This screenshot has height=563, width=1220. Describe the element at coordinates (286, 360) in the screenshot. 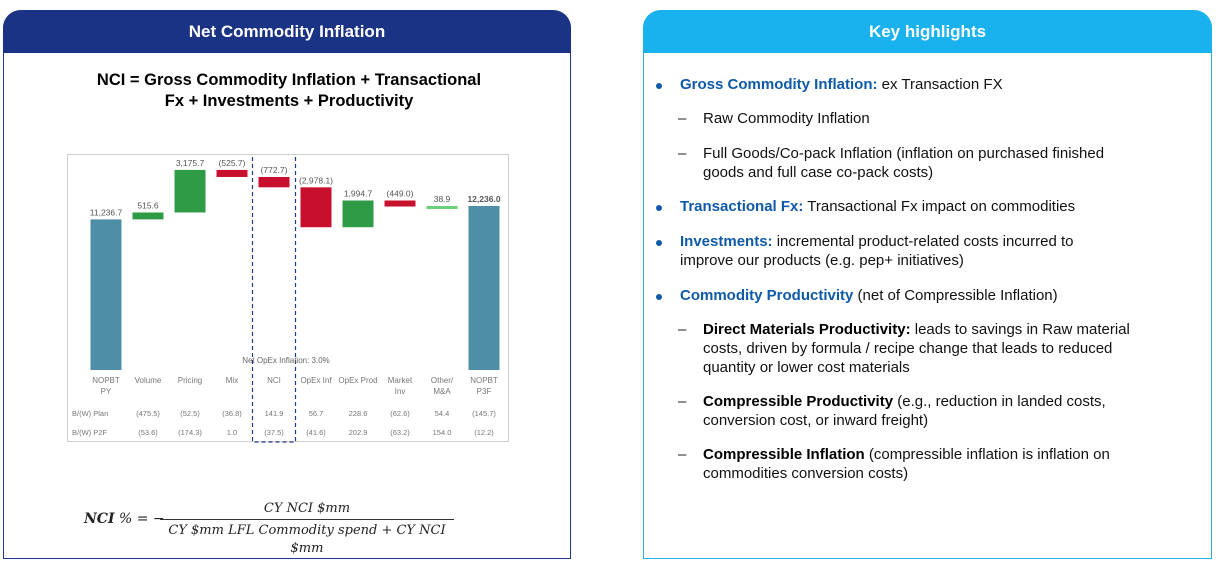

I see `annotation-net-opex-inflation: Net OpEx Inflation: 3.0%` at that location.